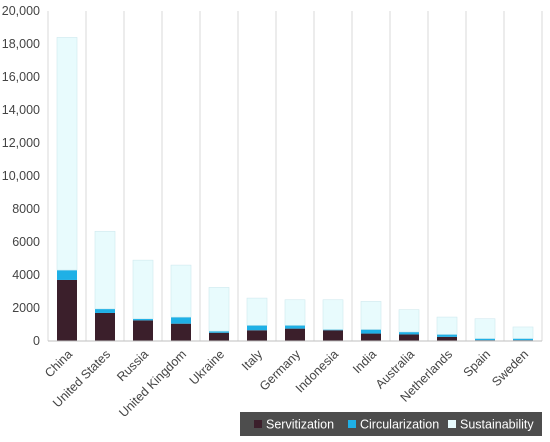 The image size is (550, 442). Describe the element at coordinates (300, 425) in the screenshot. I see `legend-label: Servitization` at that location.